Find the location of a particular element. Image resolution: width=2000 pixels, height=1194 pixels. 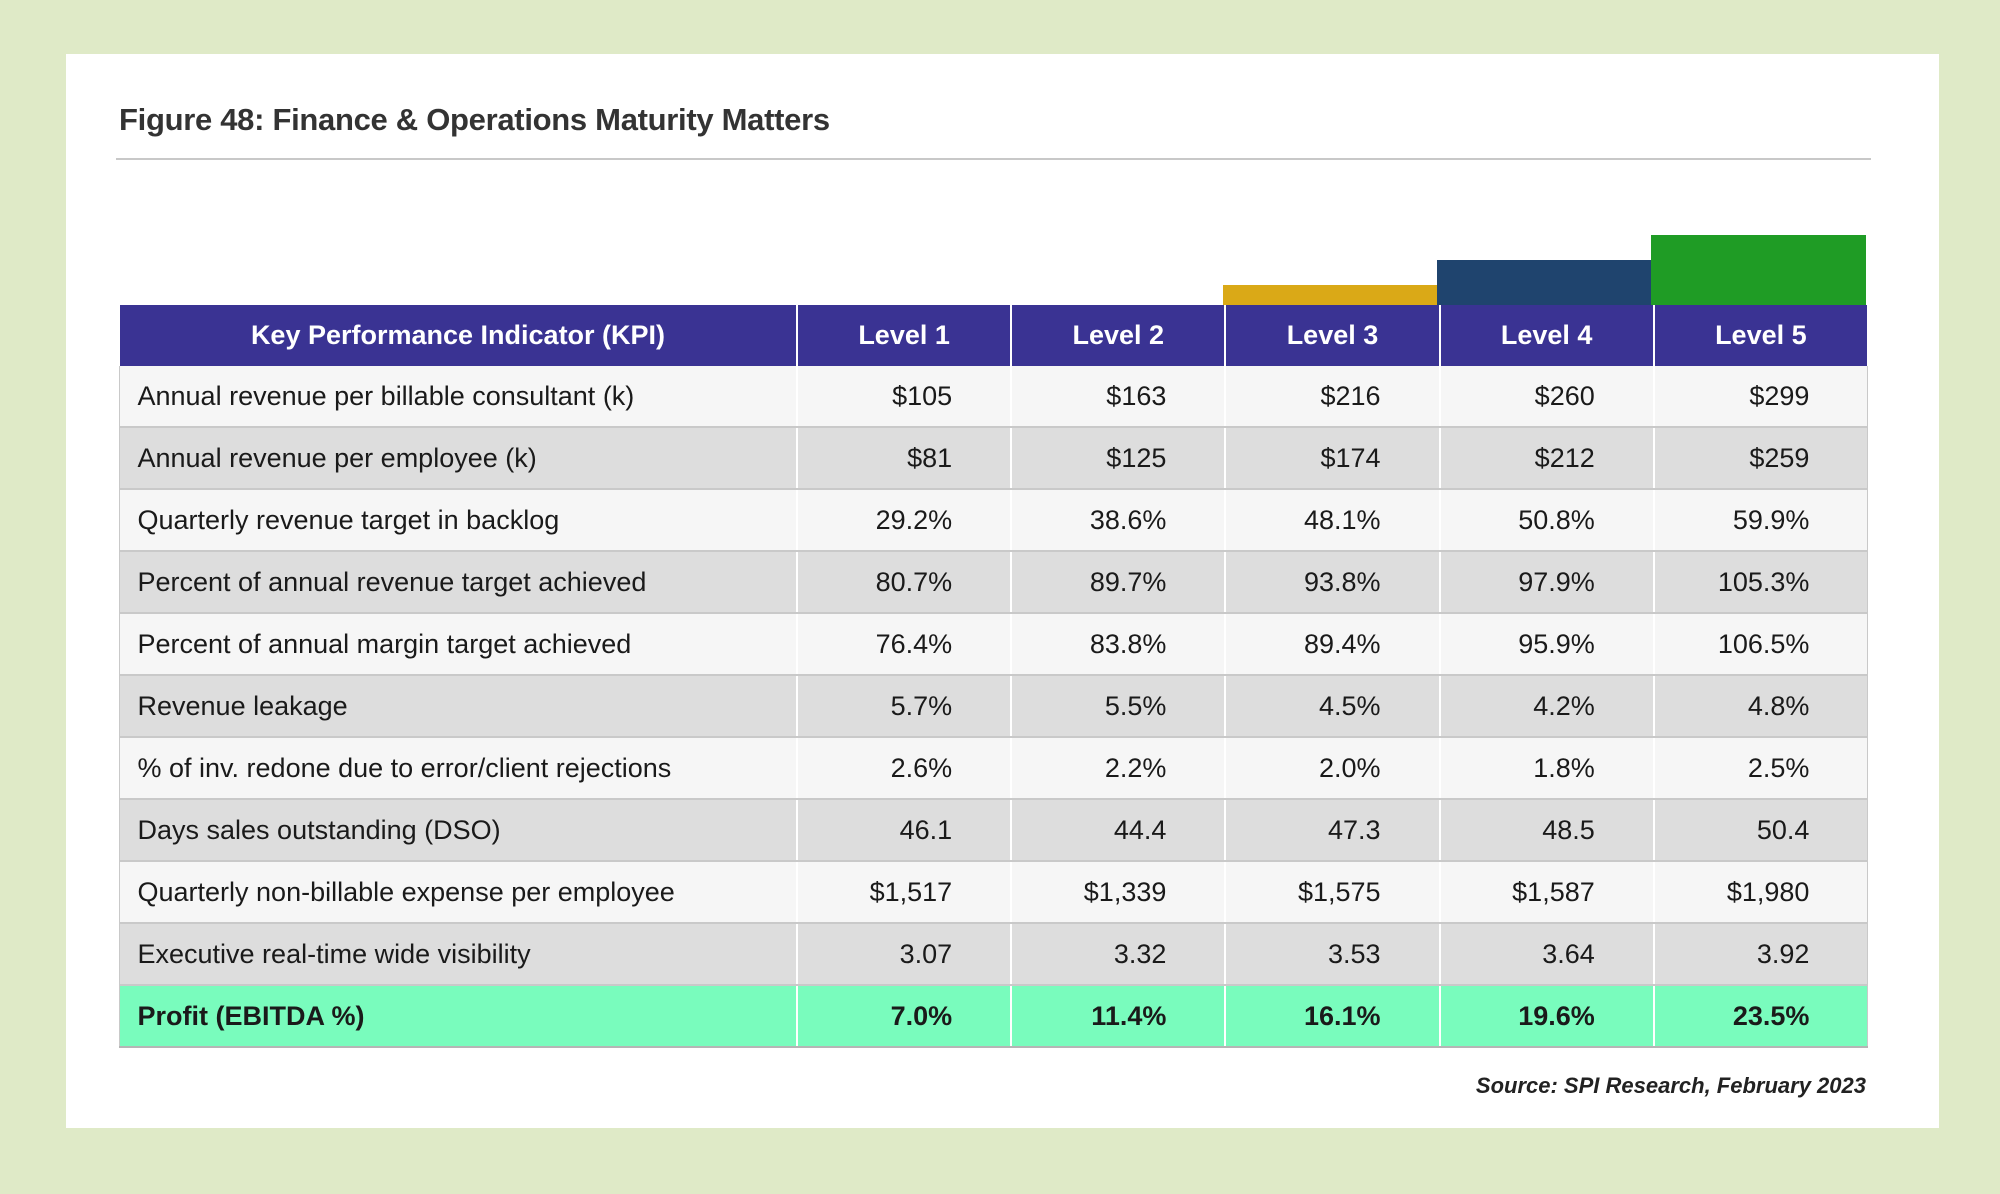

kpi-value-level-5: 2.5% is located at coordinates (1760, 768).